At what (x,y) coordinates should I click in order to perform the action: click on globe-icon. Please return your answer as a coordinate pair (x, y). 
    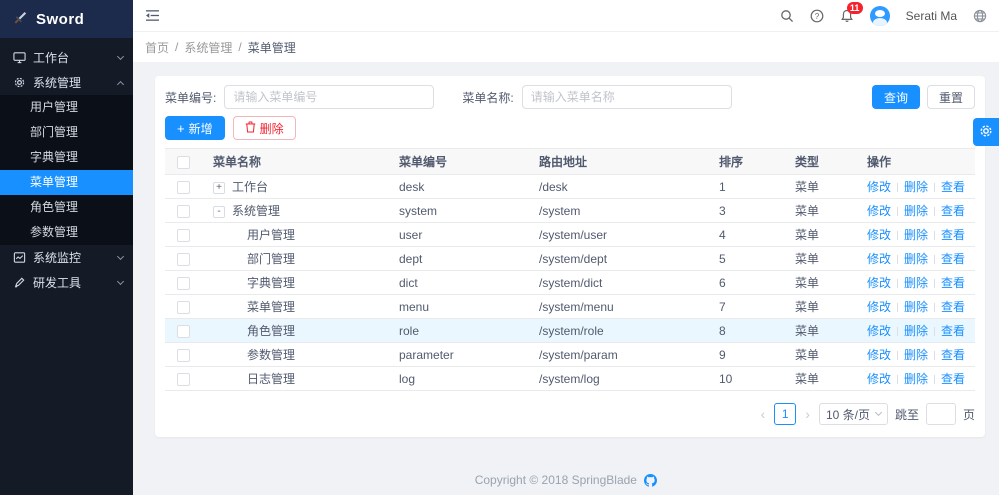
    Looking at the image, I should click on (980, 16).